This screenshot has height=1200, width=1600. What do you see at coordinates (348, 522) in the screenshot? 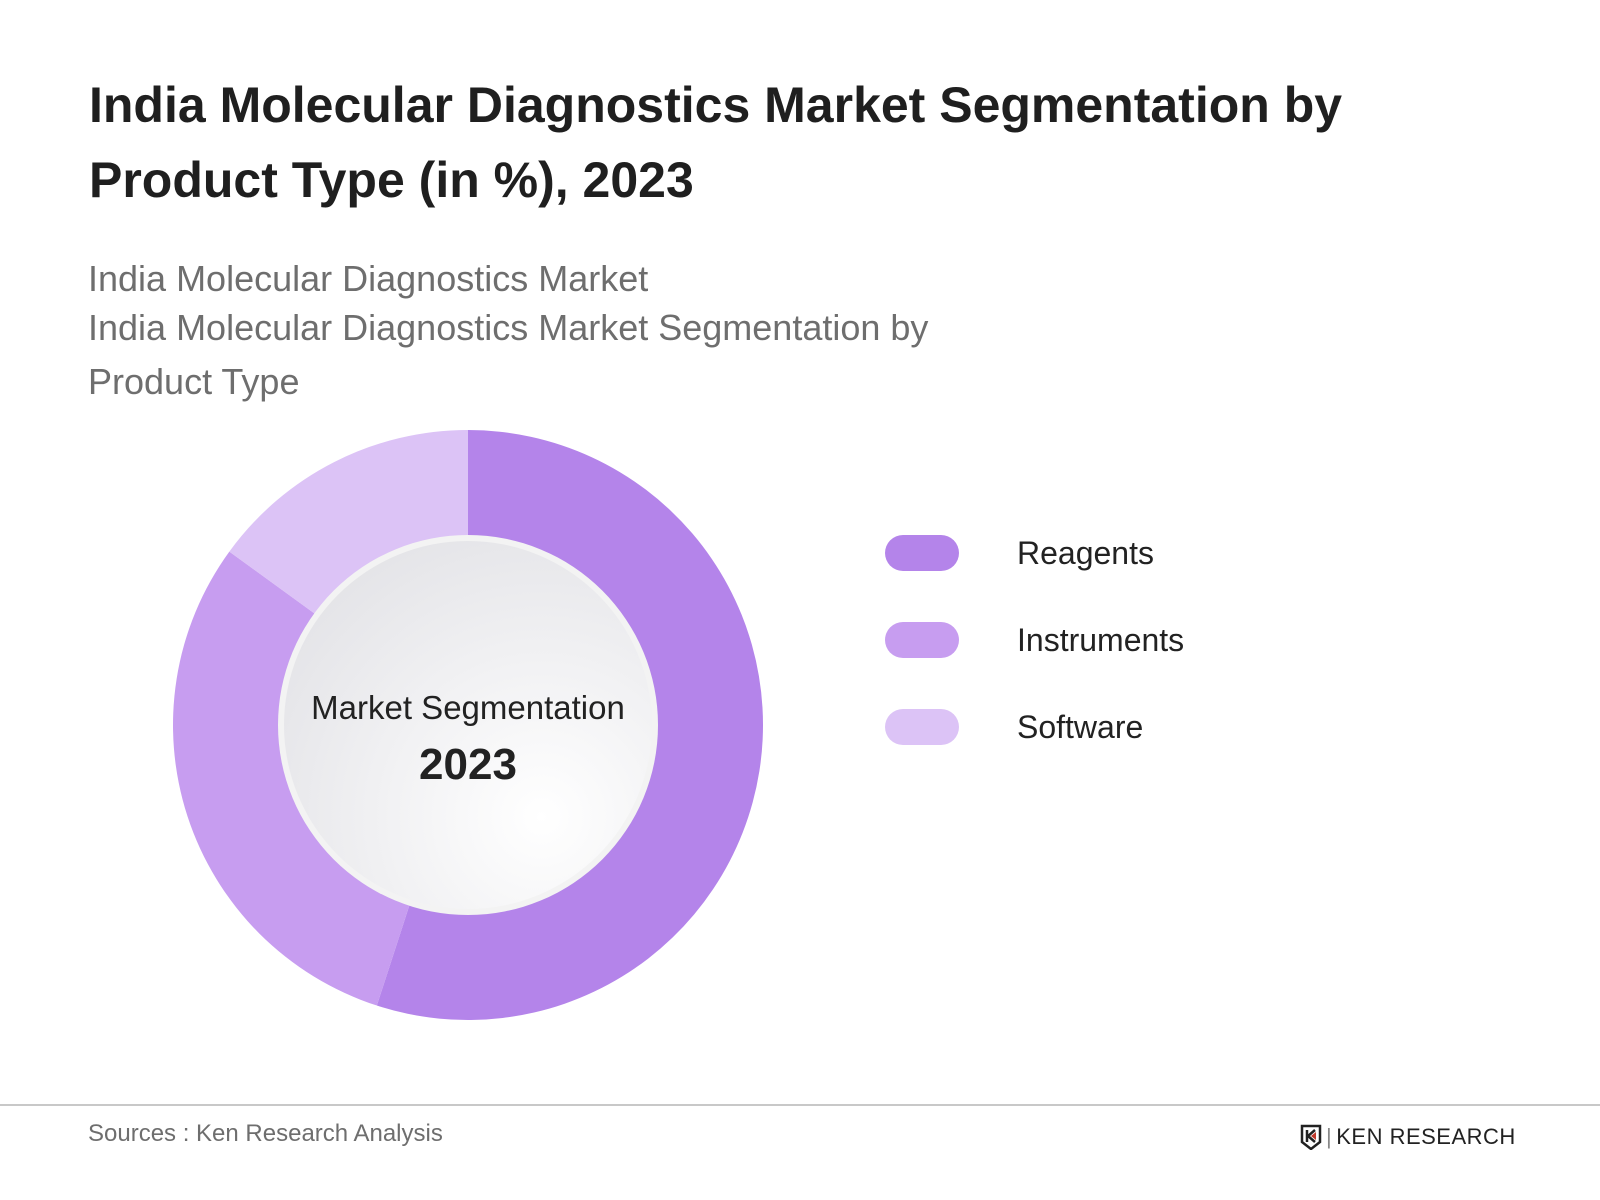
I see `slice-software` at bounding box center [348, 522].